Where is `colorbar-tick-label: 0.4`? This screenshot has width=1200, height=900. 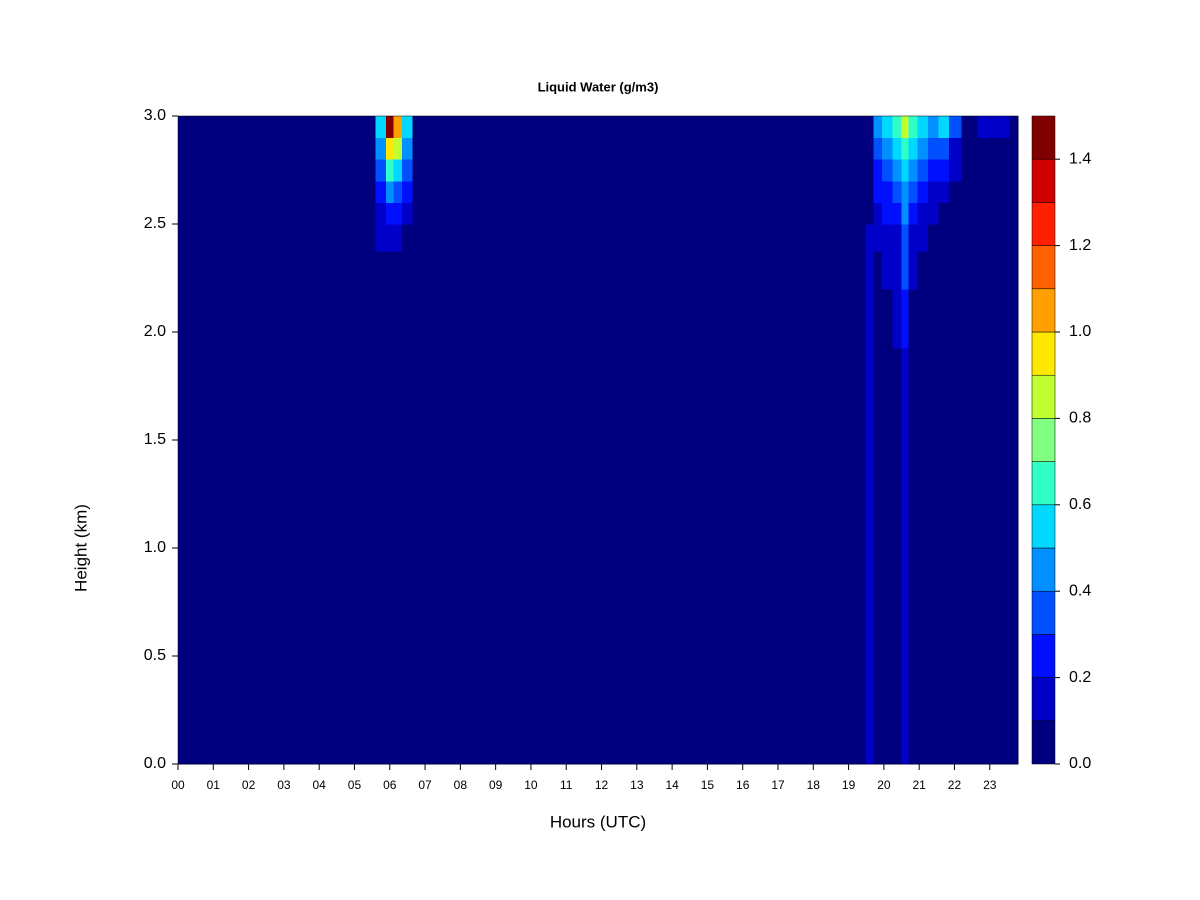 colorbar-tick-label: 0.4 is located at coordinates (1080, 590).